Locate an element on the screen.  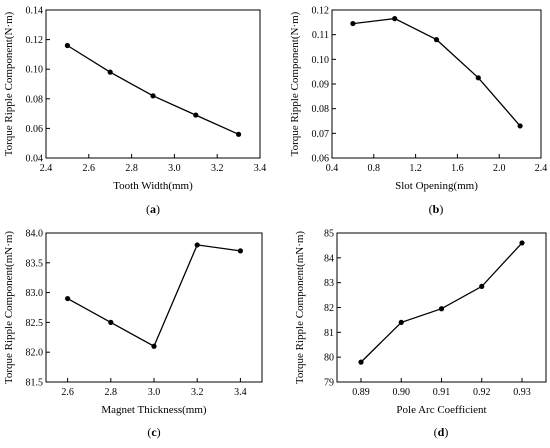
panel-label: (c) is located at coordinates (153, 432).